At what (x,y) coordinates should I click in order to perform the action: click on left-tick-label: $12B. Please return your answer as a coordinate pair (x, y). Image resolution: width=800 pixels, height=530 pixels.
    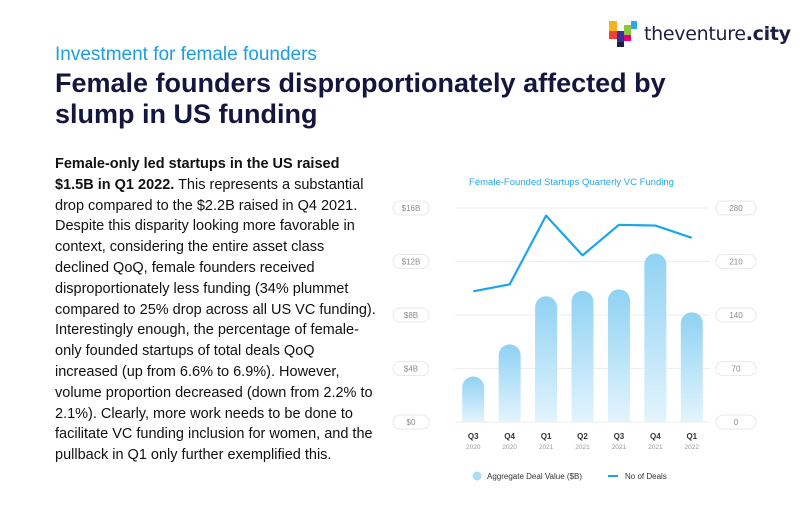
    Looking at the image, I should click on (411, 262).